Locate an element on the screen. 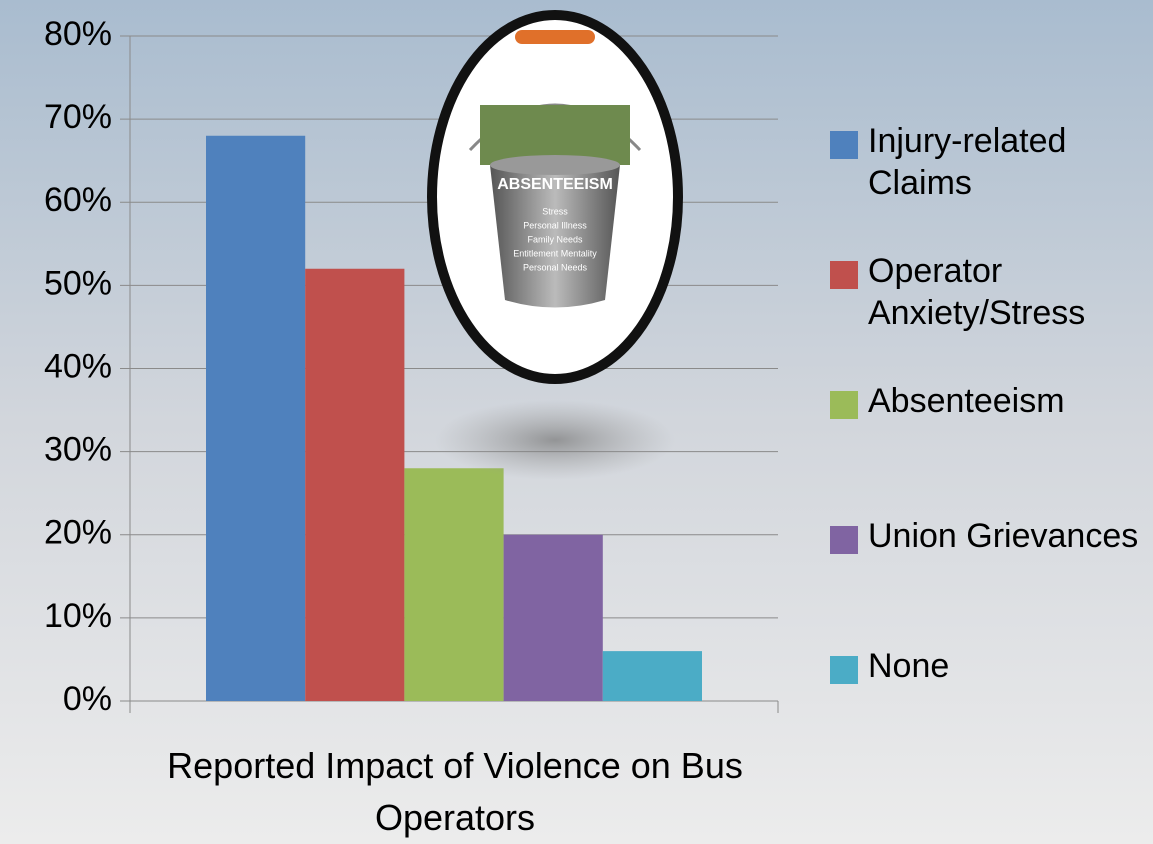  annotation: Stress is located at coordinates (555, 211).